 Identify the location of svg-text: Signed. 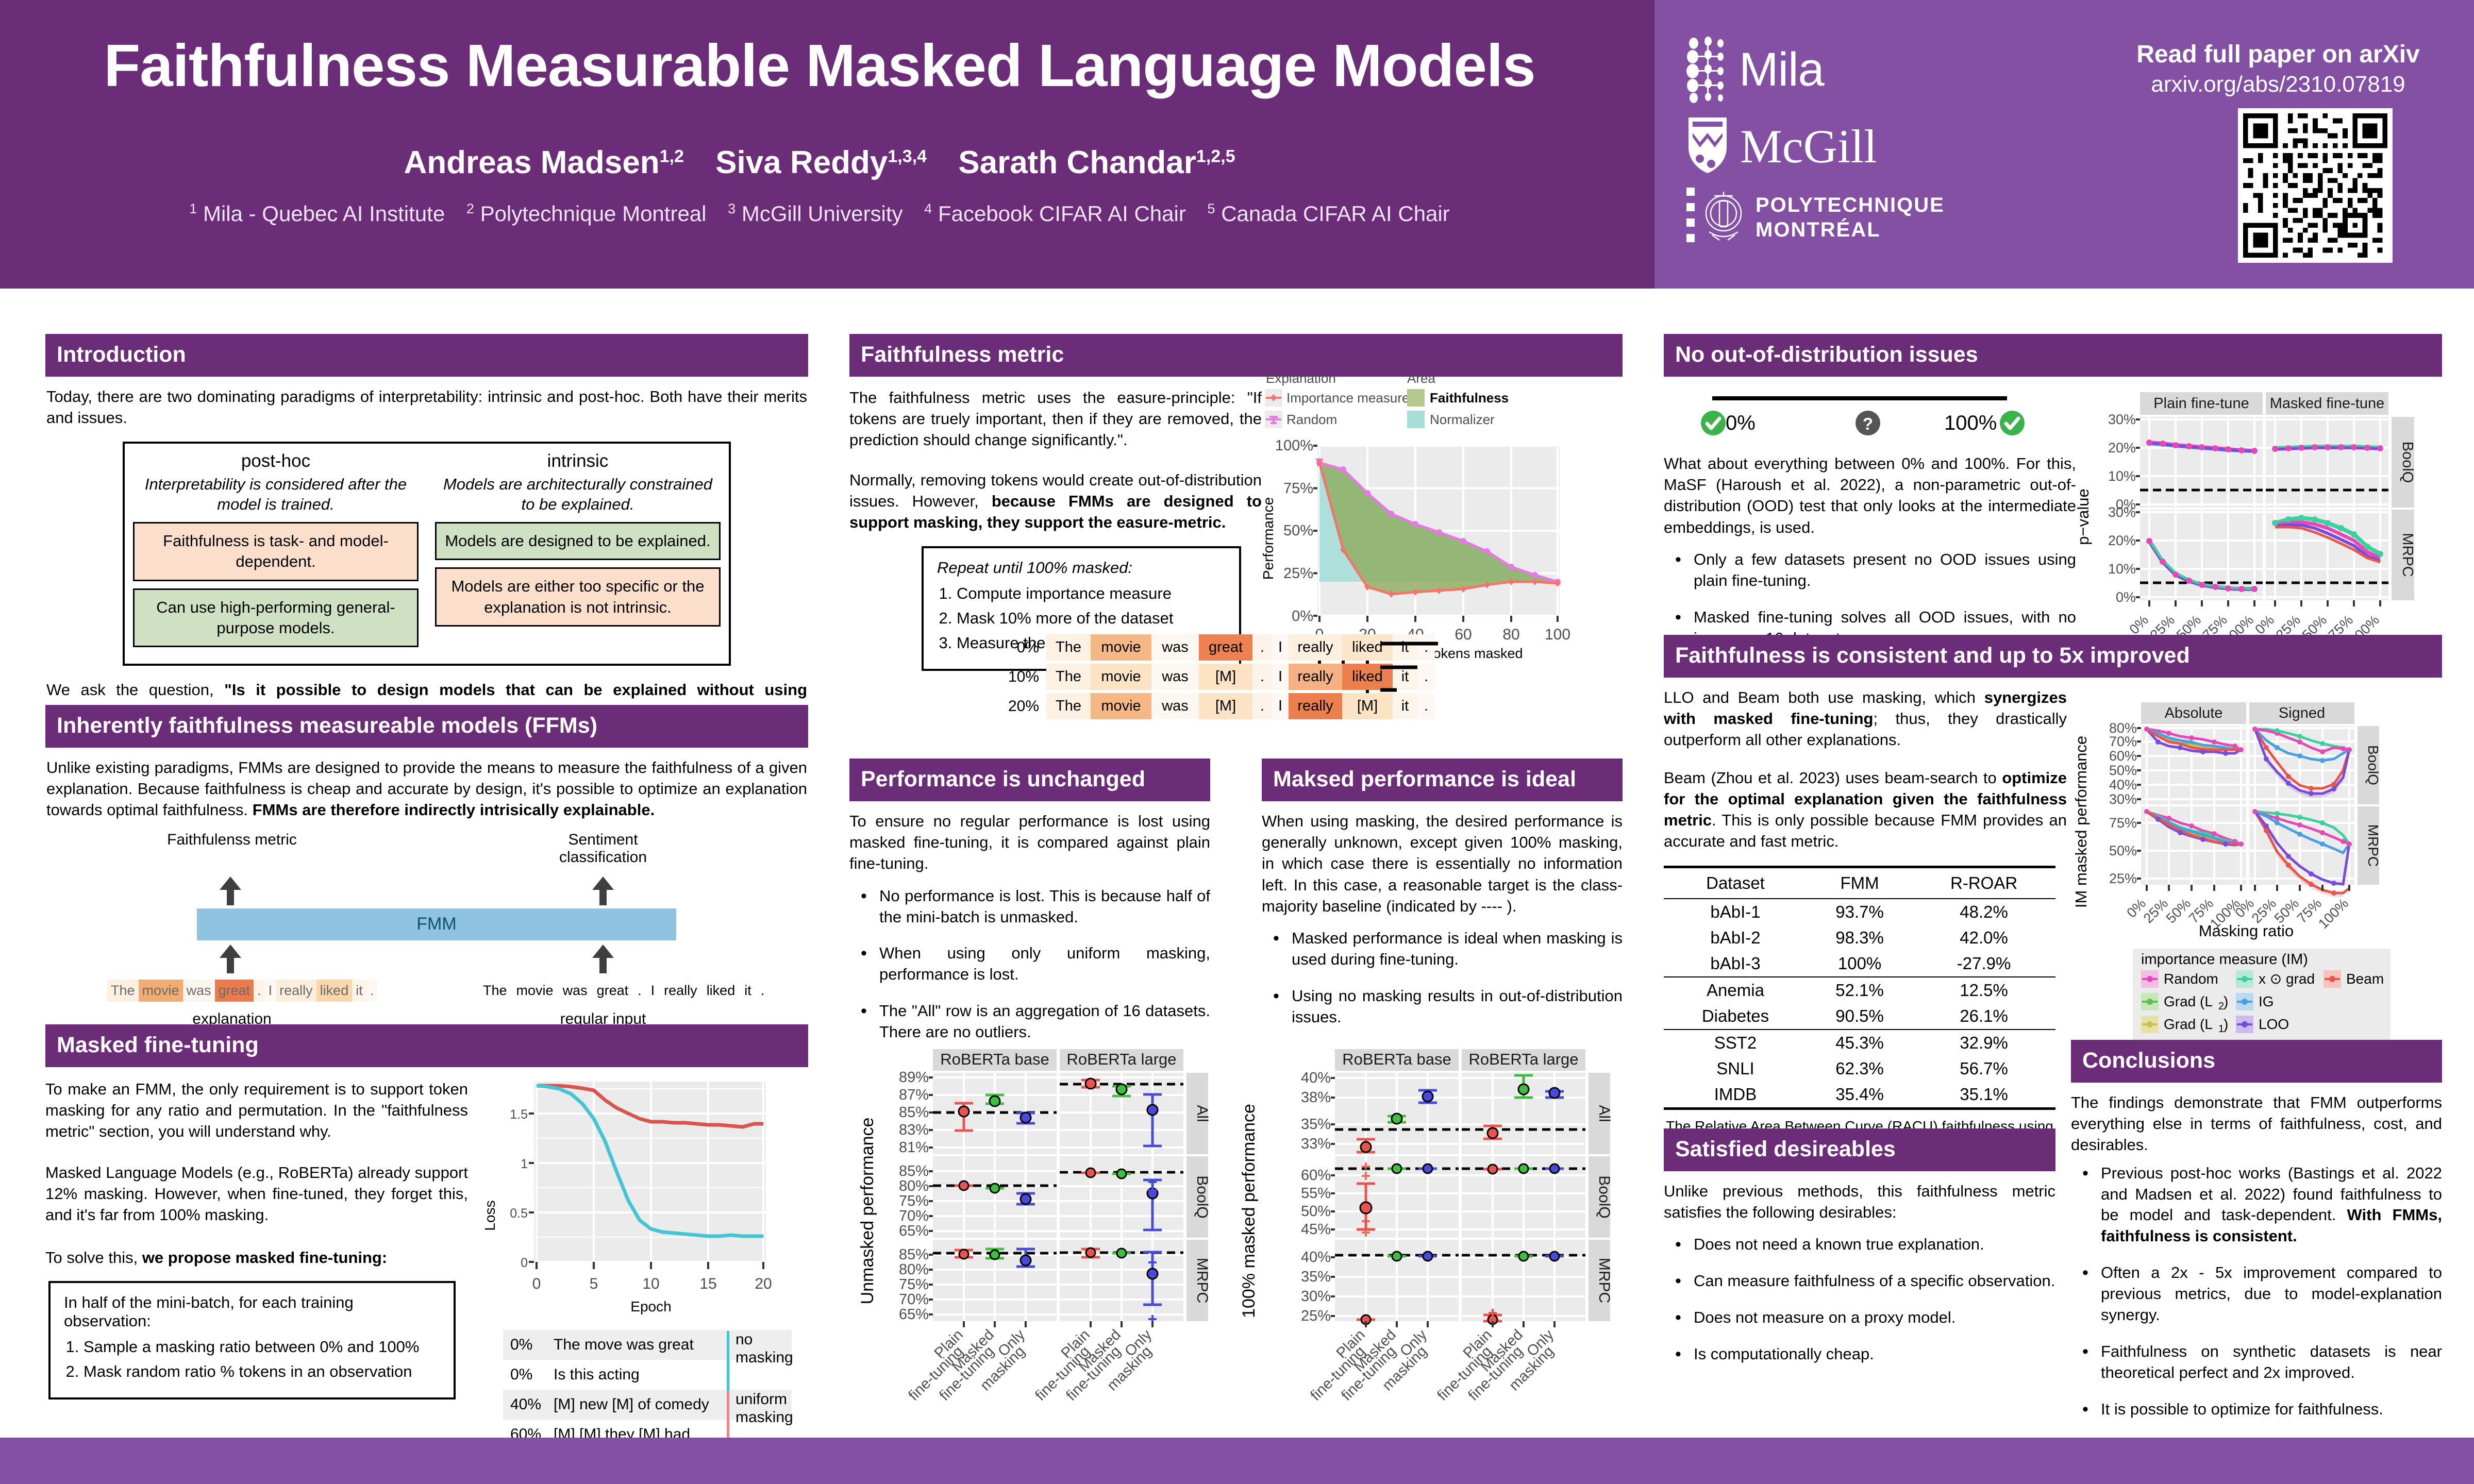
(2302, 713).